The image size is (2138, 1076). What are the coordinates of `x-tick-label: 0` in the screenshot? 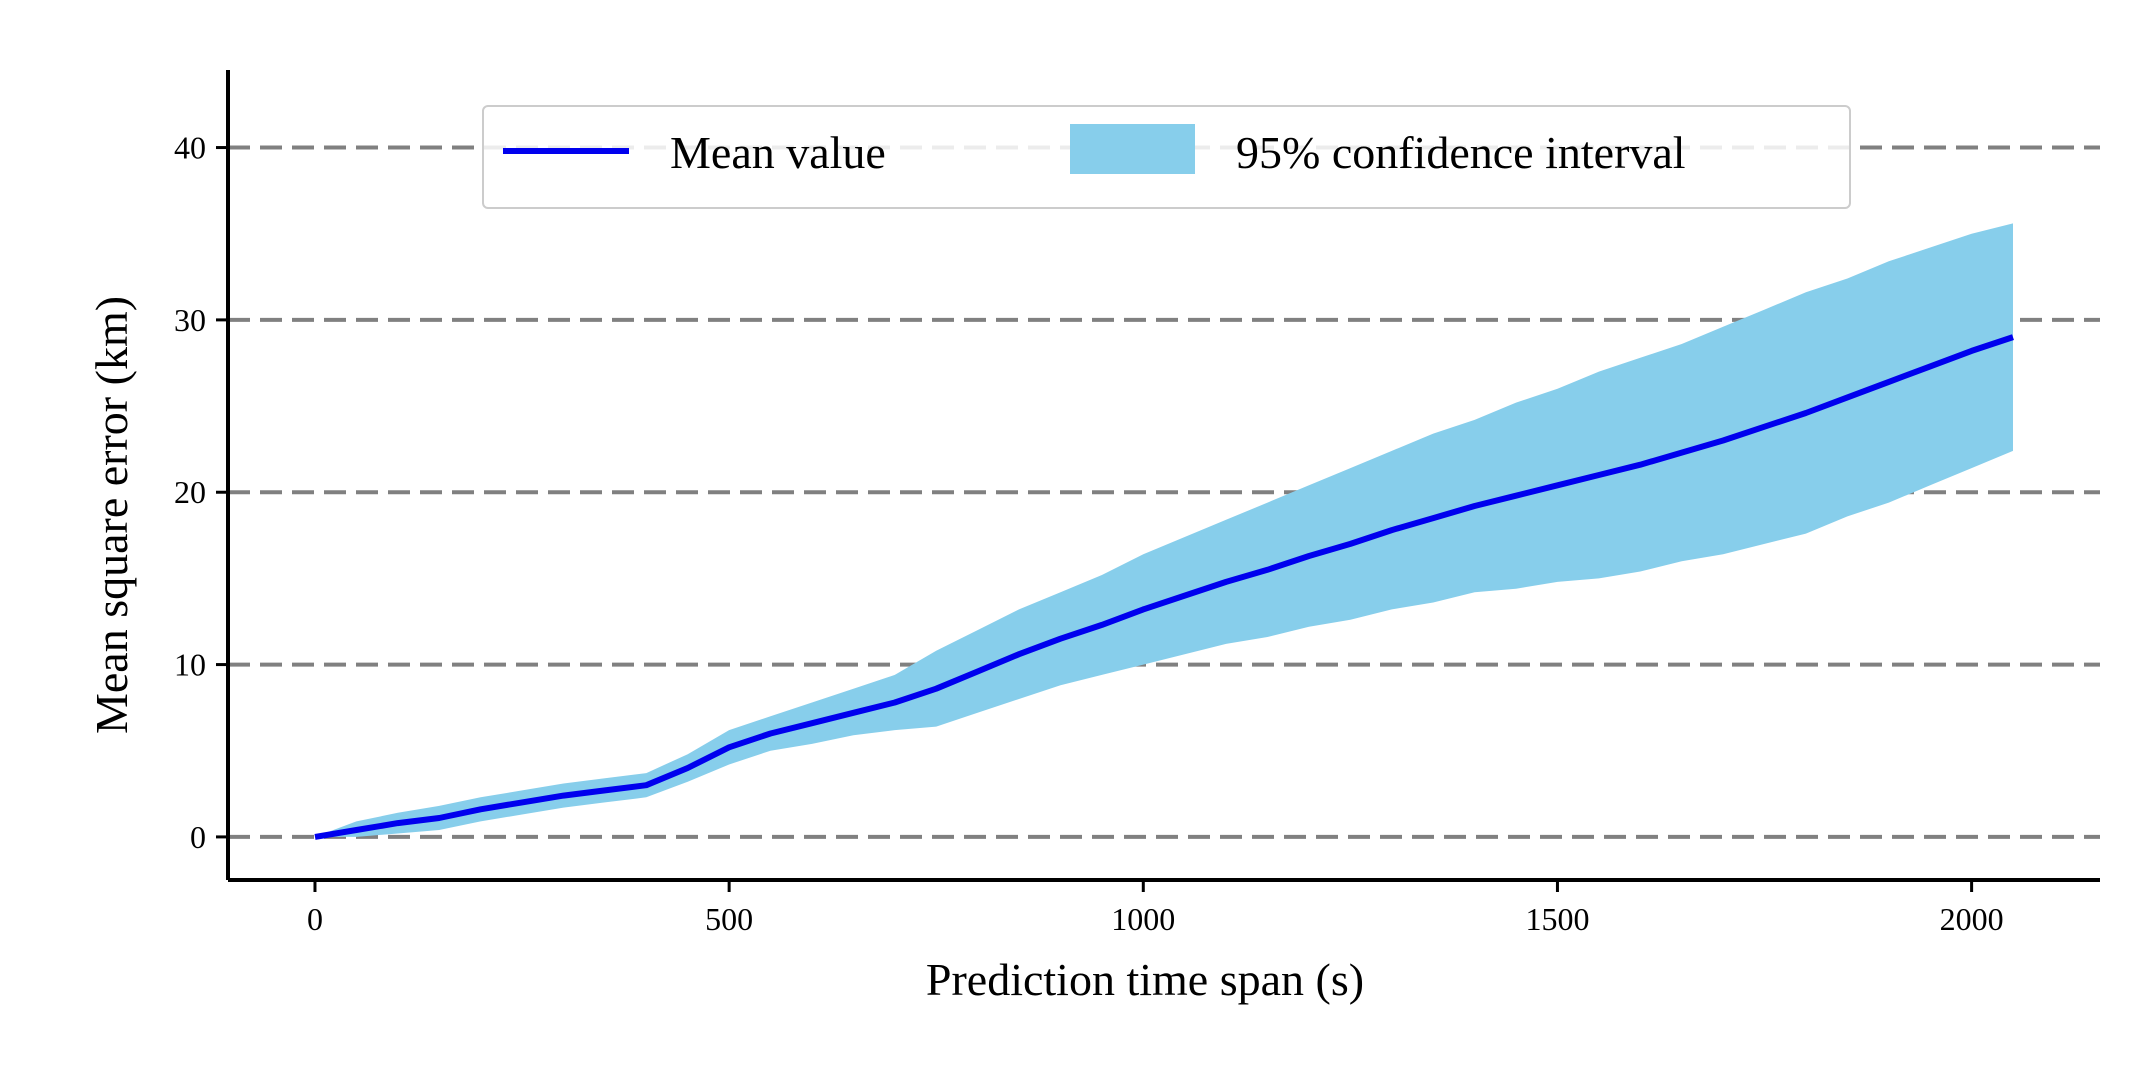 It's located at (315, 919).